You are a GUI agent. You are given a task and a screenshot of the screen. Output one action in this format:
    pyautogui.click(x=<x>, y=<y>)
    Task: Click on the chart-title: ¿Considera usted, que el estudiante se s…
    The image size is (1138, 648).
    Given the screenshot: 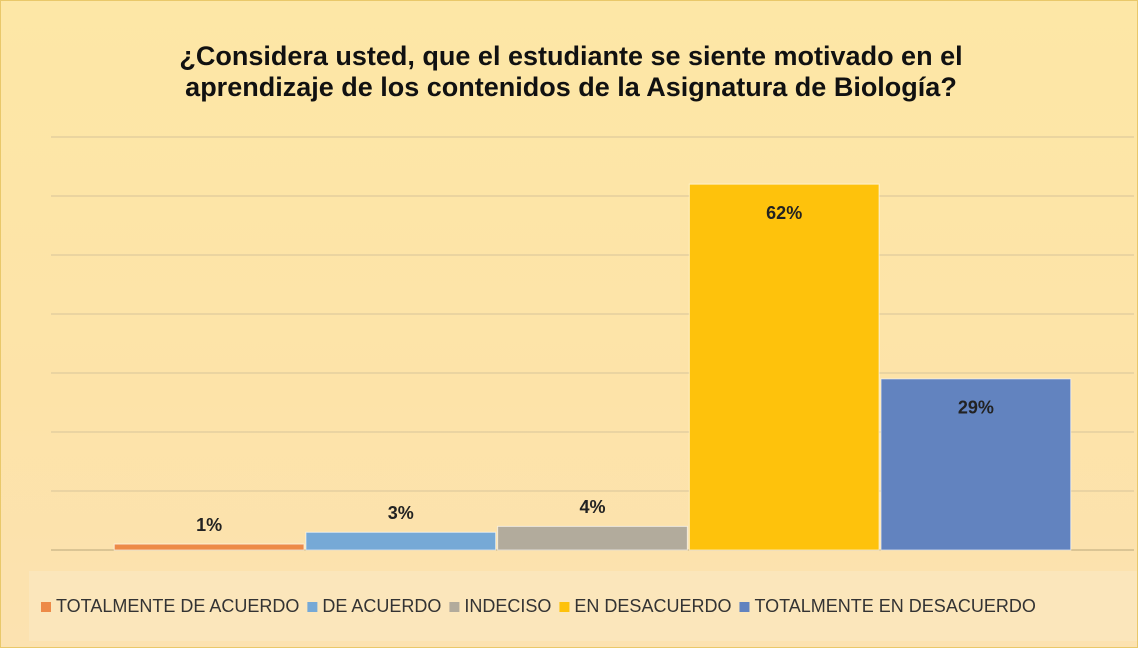 What is the action you would take?
    pyautogui.click(x=571, y=71)
    